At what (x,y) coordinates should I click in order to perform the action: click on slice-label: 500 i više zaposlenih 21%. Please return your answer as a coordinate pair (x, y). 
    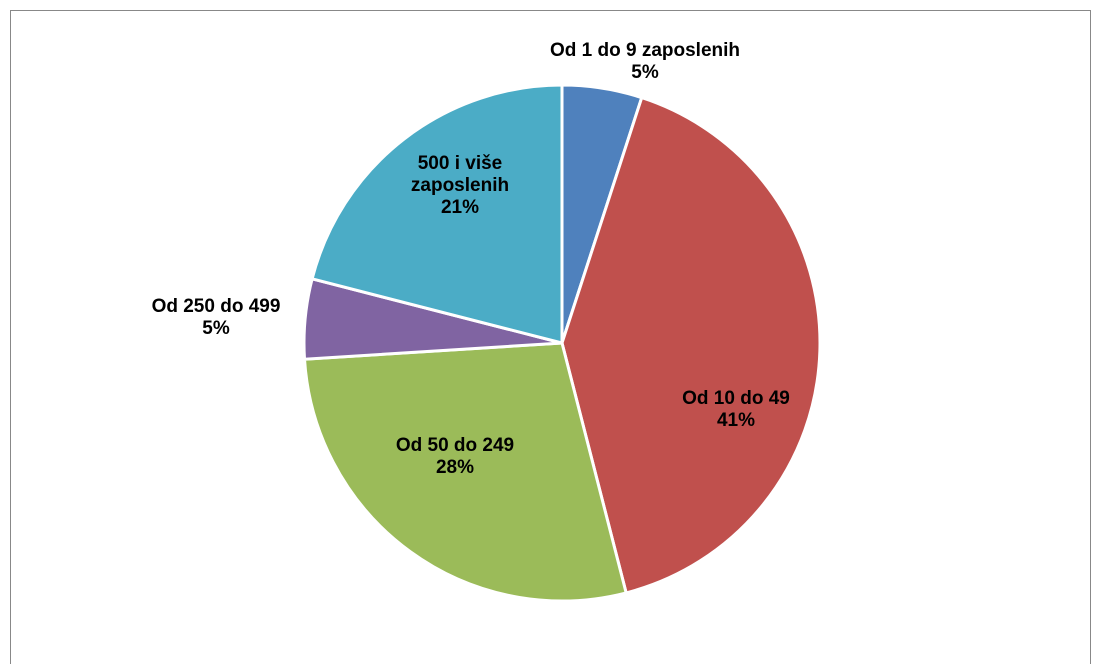
    Looking at the image, I should click on (460, 186).